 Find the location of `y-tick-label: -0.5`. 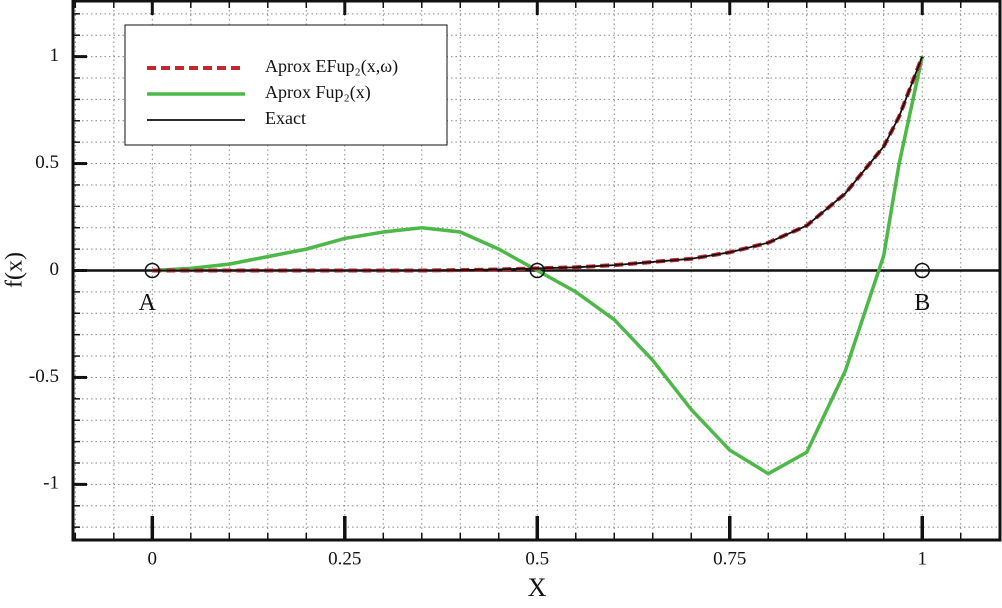

y-tick-label: -0.5 is located at coordinates (44, 376).